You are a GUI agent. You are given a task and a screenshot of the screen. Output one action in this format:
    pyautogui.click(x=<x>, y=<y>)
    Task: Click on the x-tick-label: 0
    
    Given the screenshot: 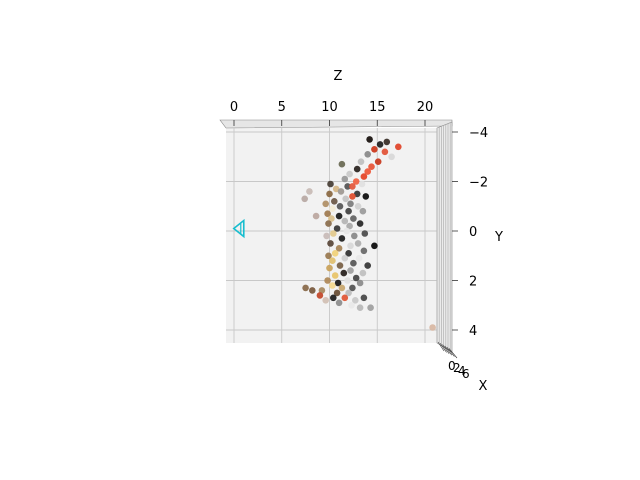 What is the action you would take?
    pyautogui.click(x=452, y=366)
    